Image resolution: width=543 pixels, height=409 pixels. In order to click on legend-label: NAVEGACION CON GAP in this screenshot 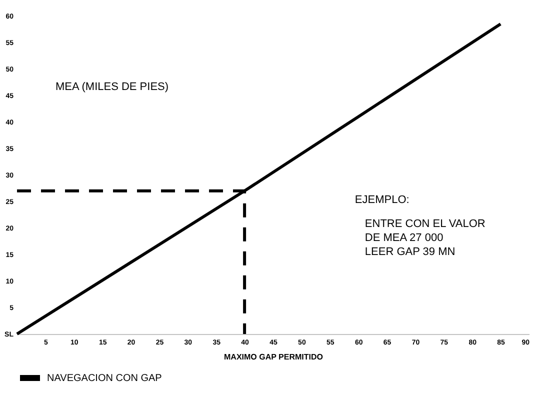, I will do `click(104, 378)`.